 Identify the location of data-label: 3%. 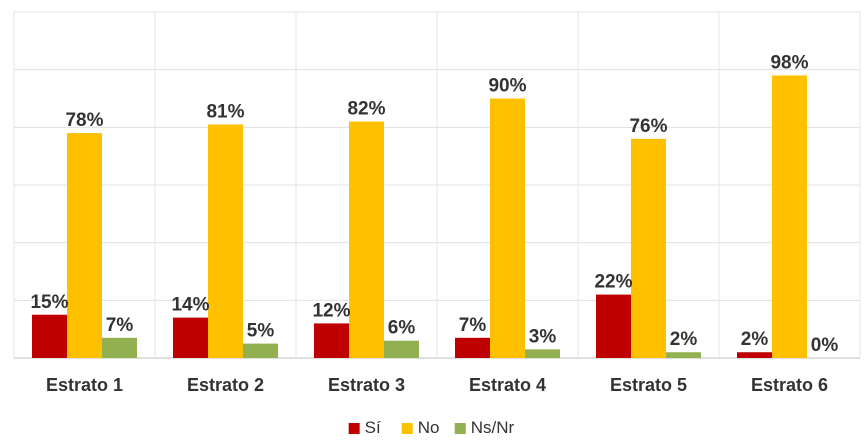
(543, 336).